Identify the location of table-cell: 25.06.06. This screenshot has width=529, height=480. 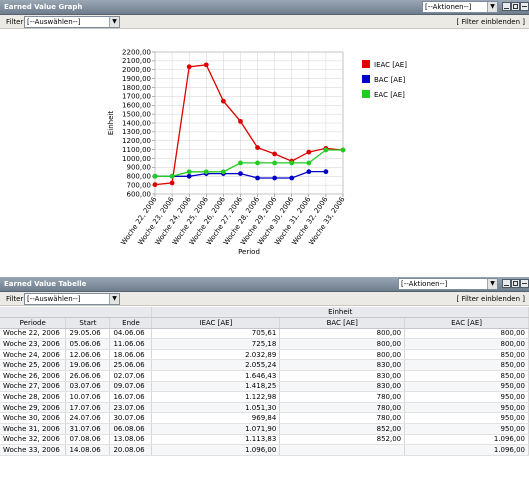
(131, 365).